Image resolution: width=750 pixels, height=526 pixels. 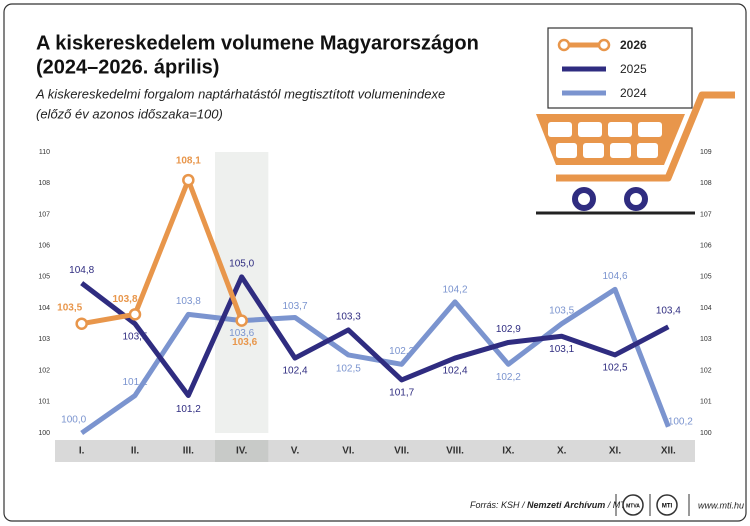 What do you see at coordinates (135, 451) in the screenshot?
I see `x-tick-label: II.` at bounding box center [135, 451].